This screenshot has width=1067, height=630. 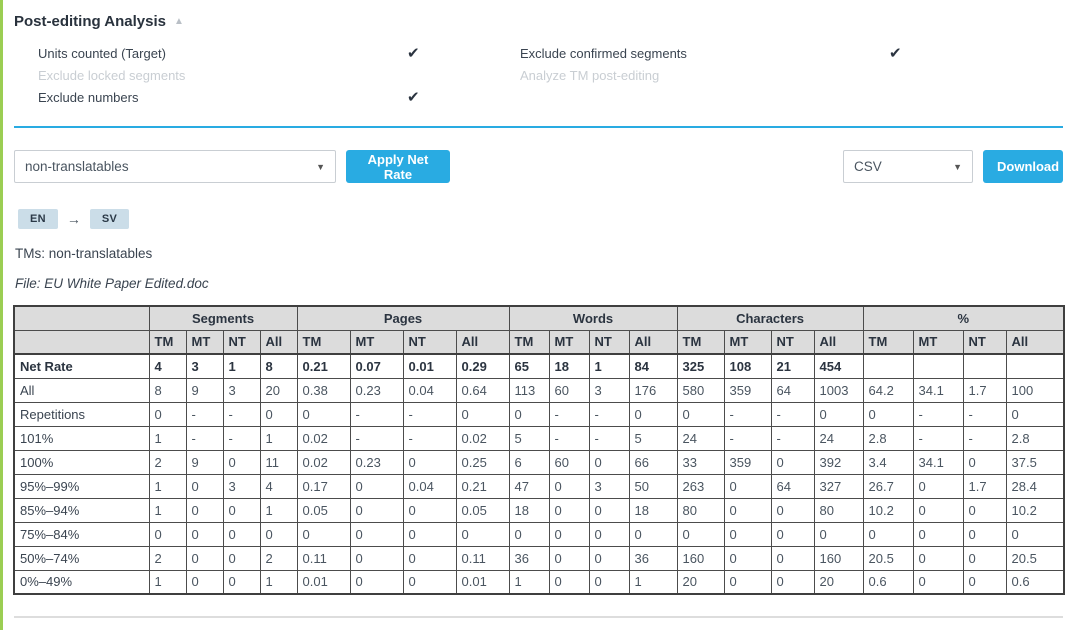 I want to click on option-units-counted: Units counted (Target) ✔, so click(x=279, y=53).